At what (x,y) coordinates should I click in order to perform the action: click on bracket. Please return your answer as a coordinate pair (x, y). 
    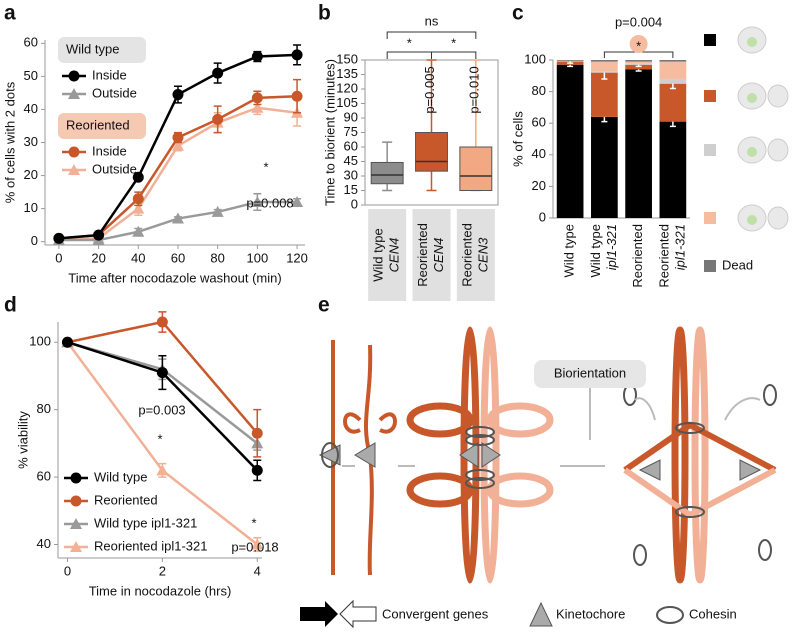
    Looking at the image, I should click on (454, 55).